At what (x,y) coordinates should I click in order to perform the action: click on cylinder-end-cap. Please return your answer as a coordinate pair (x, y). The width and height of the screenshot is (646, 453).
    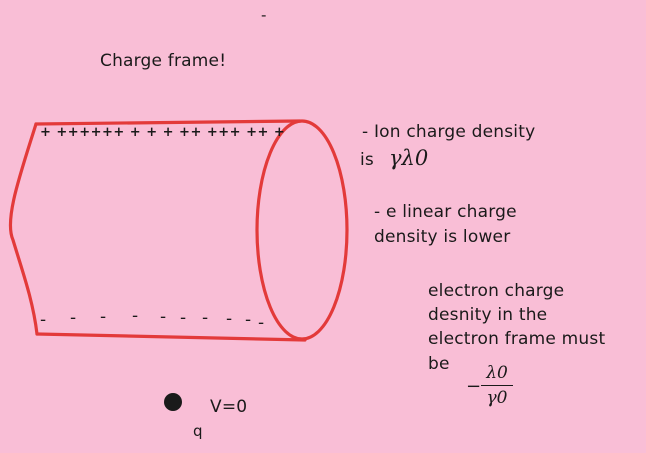
    Looking at the image, I should click on (302, 230).